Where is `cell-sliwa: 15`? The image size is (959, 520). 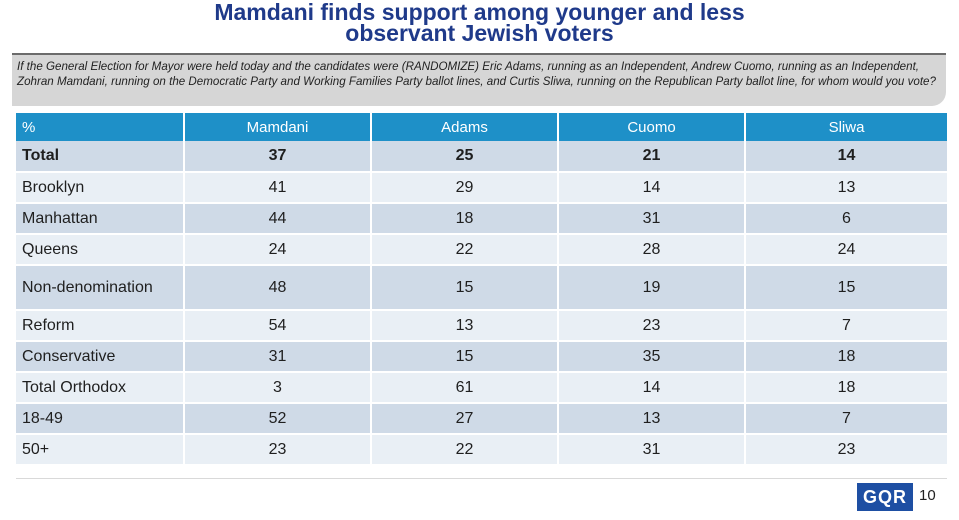 cell-sliwa: 15 is located at coordinates (846, 287).